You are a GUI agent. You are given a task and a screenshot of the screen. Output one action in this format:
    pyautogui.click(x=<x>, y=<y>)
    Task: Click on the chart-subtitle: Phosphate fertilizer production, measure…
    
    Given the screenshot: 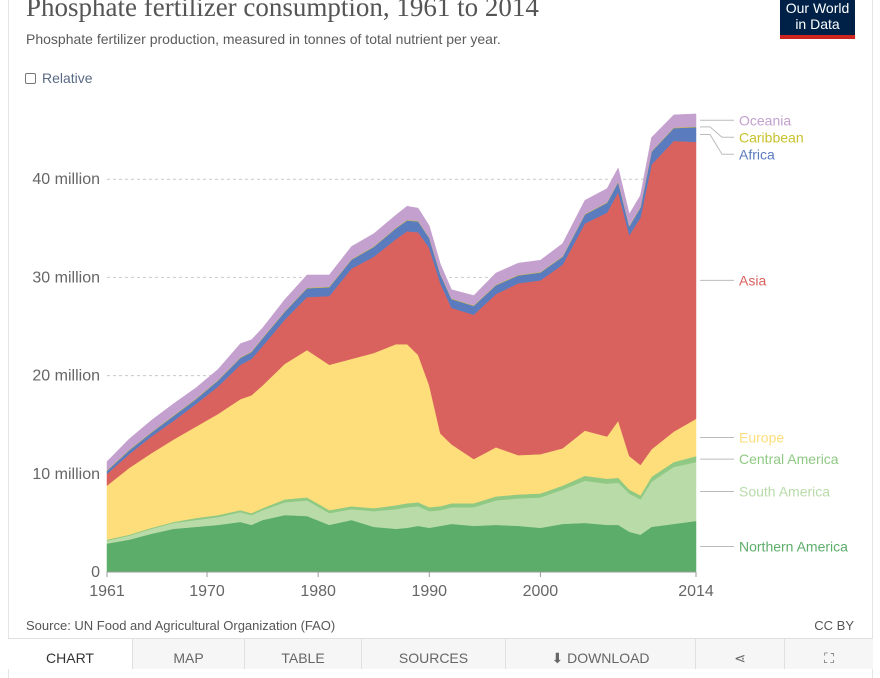 What is the action you would take?
    pyautogui.click(x=263, y=39)
    